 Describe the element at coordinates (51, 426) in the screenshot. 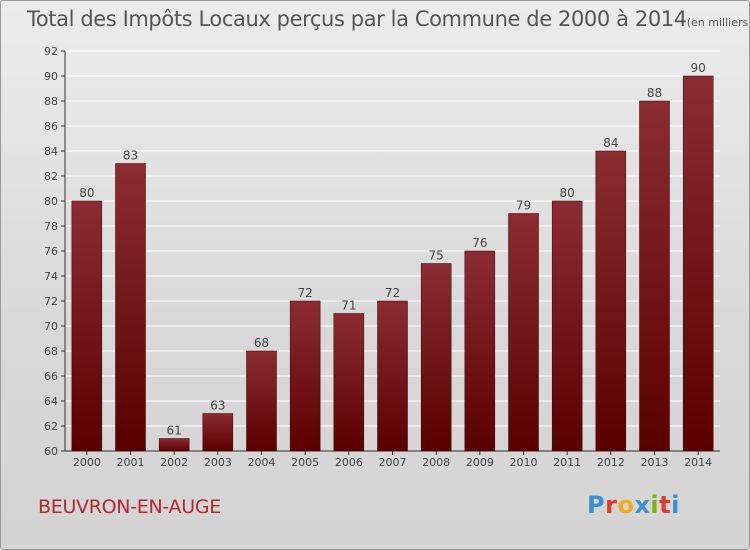

I see `y-tick-label: 62` at that location.